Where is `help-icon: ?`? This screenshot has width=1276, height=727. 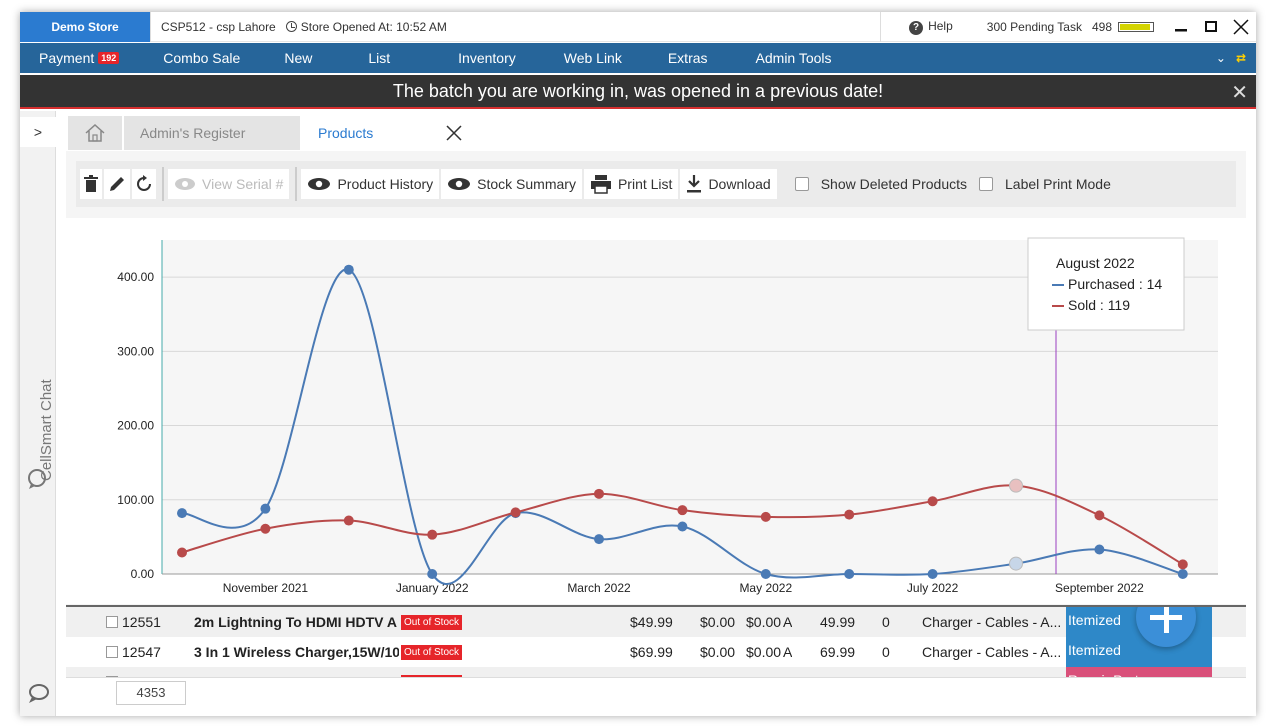
help-icon: ? is located at coordinates (916, 27).